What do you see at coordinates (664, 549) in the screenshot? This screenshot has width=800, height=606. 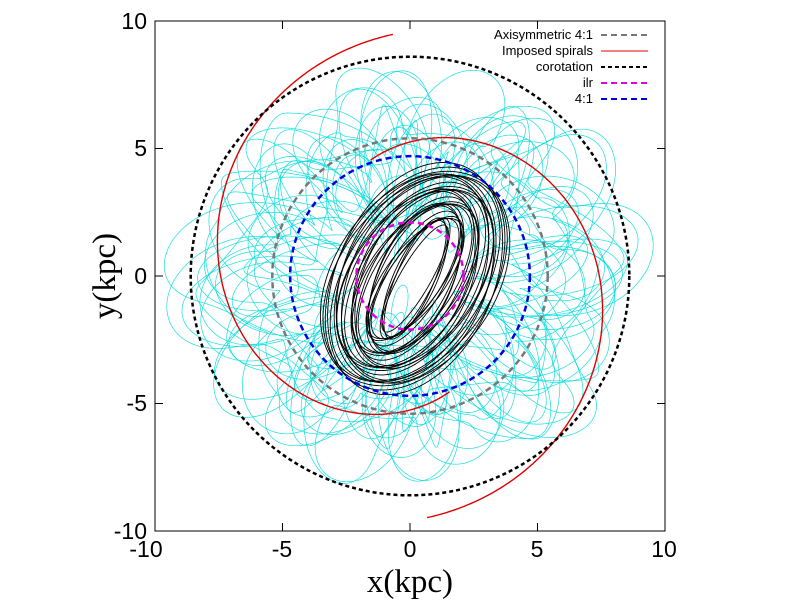 I see `x-tick-label: 10` at bounding box center [664, 549].